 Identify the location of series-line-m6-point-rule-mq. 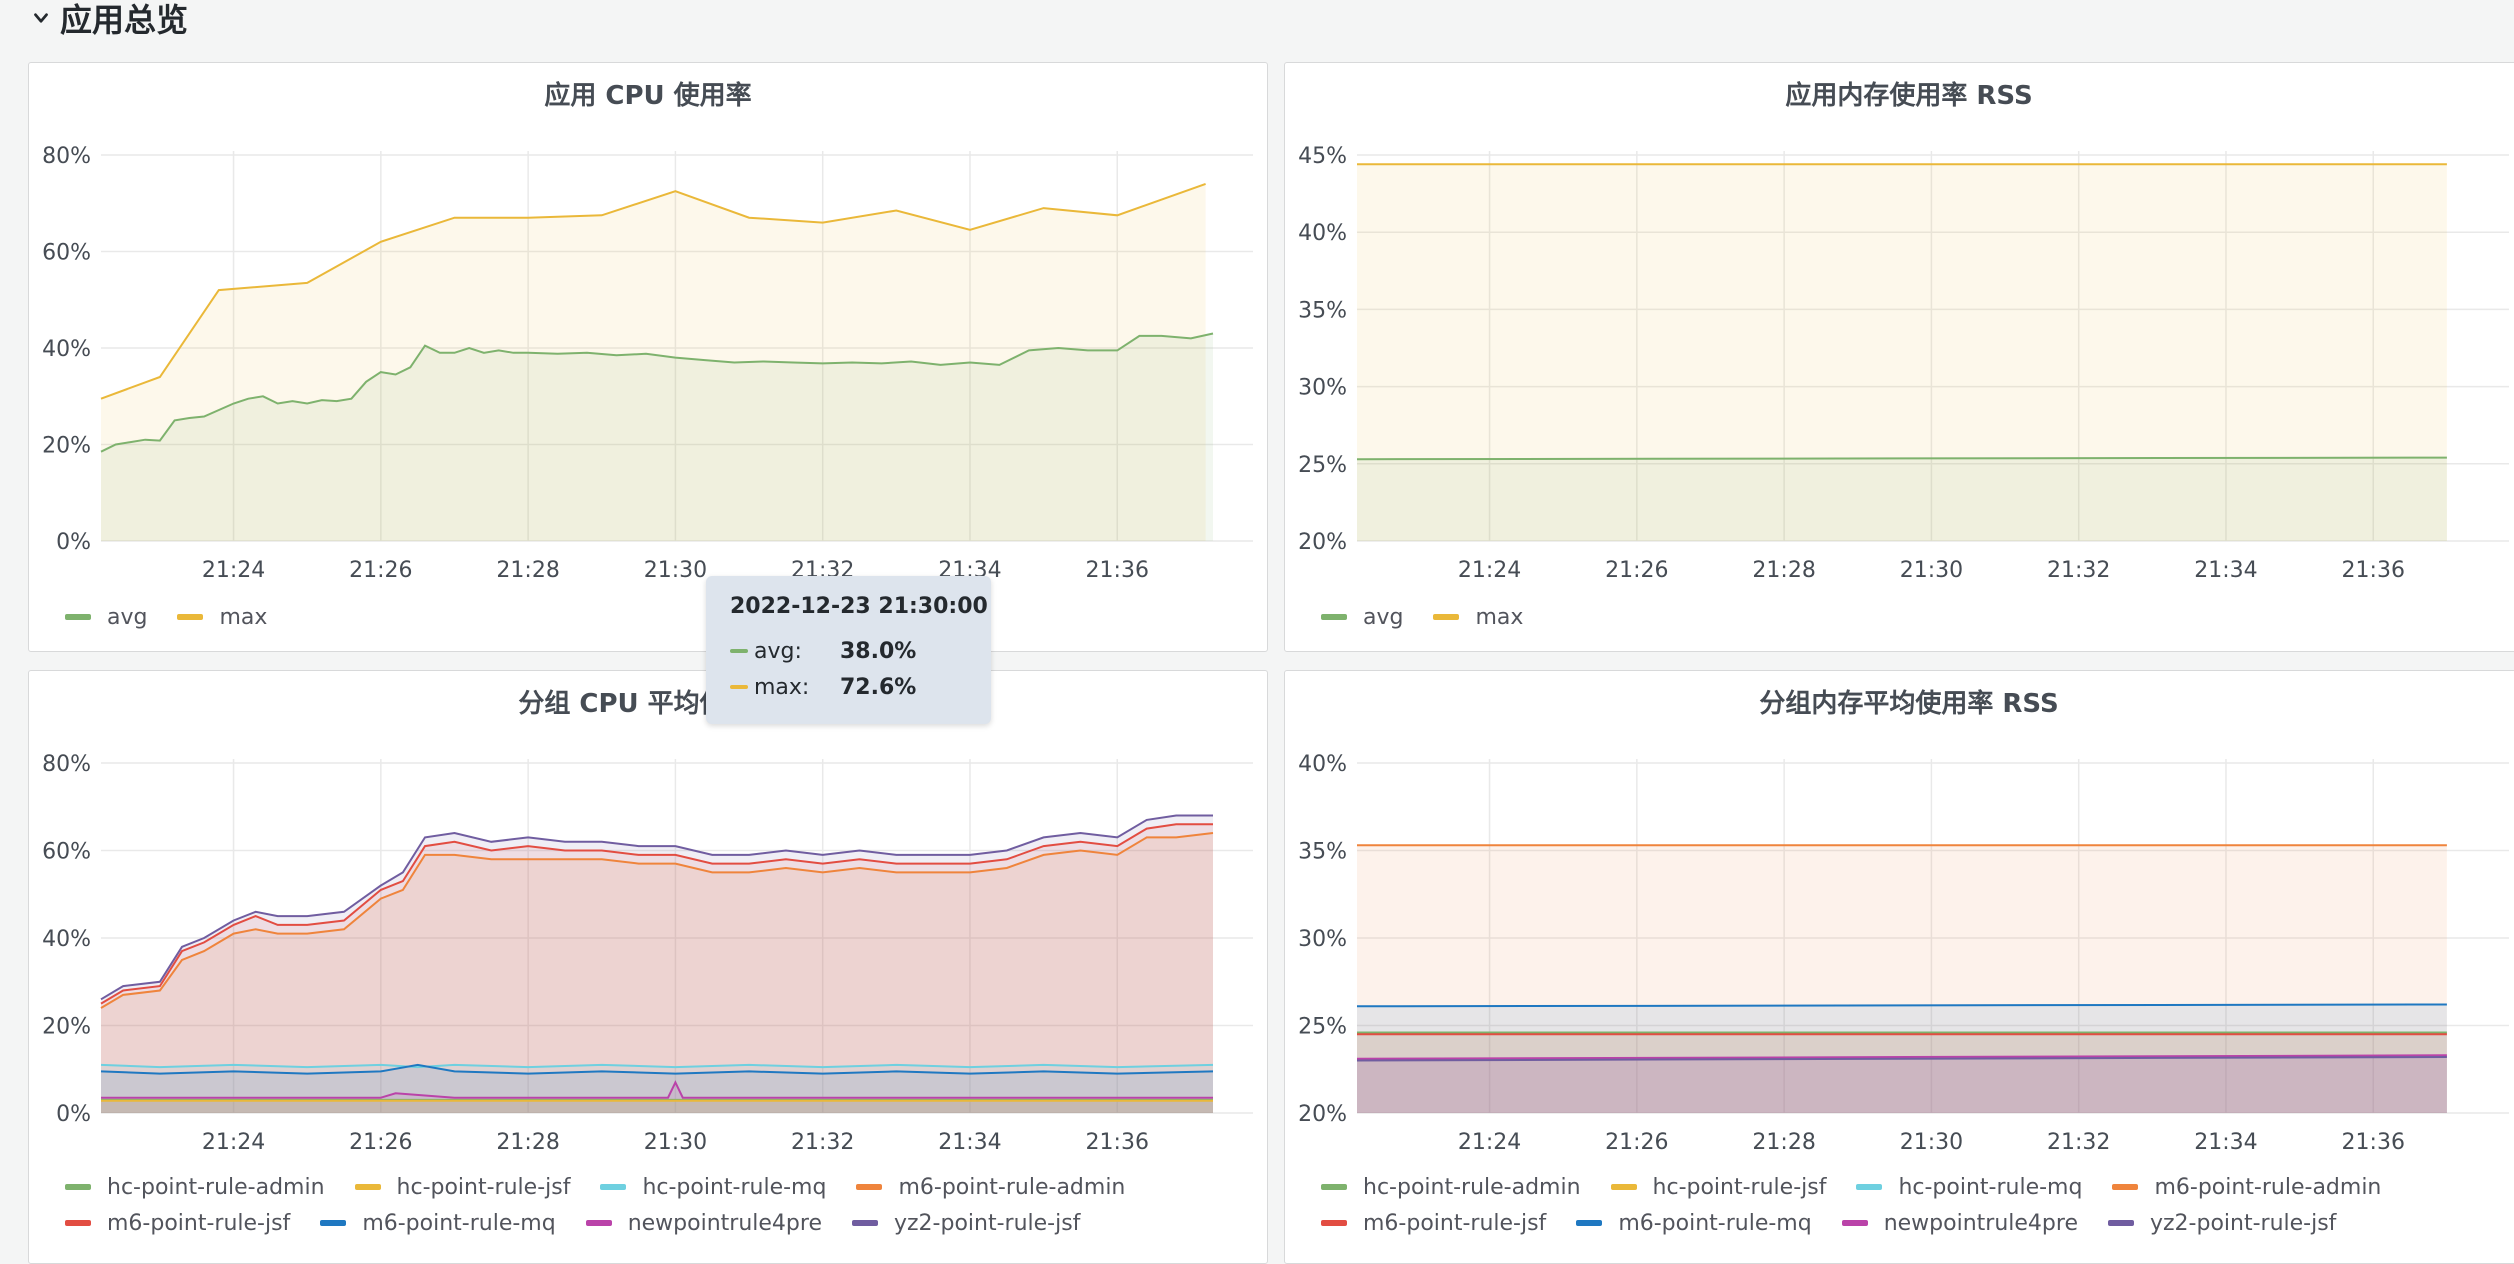
(657, 1069).